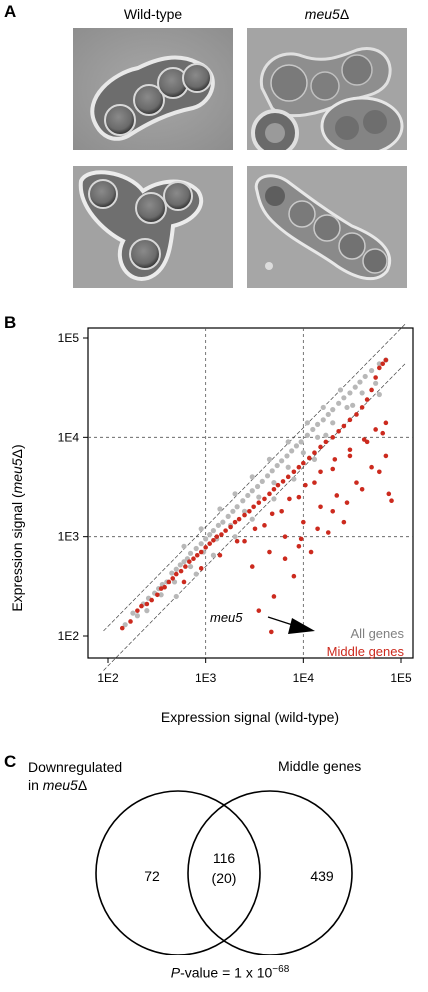 This screenshot has height=992, width=428. What do you see at coordinates (230, 972) in the screenshot?
I see `p-value: P-value = 1 x 10−68` at bounding box center [230, 972].